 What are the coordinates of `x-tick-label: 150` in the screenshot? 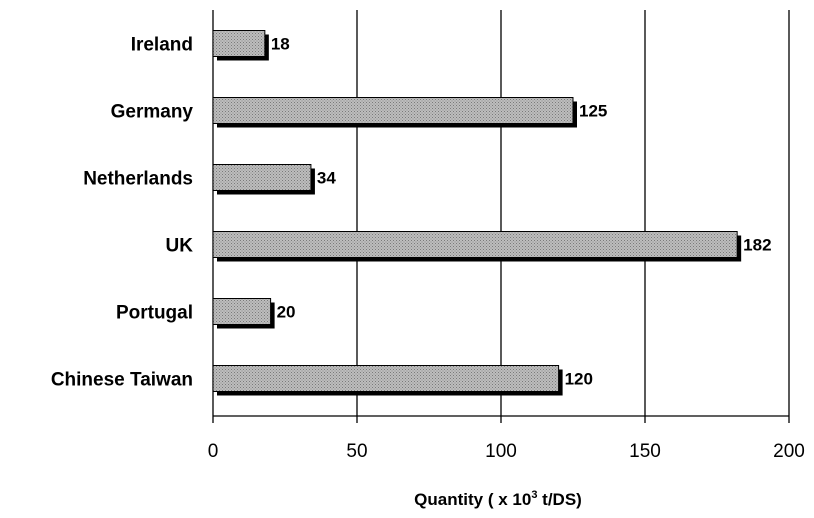 It's located at (645, 451).